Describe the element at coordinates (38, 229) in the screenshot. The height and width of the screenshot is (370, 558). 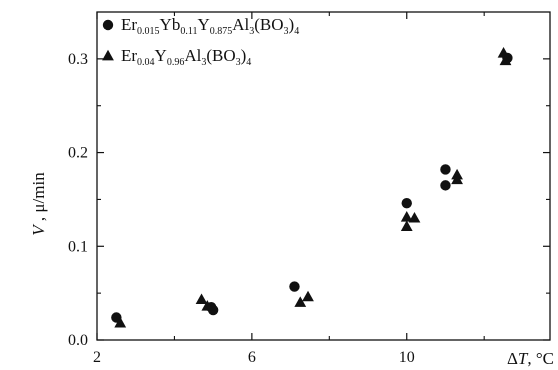
I see `y-axis-label-var: V` at that location.